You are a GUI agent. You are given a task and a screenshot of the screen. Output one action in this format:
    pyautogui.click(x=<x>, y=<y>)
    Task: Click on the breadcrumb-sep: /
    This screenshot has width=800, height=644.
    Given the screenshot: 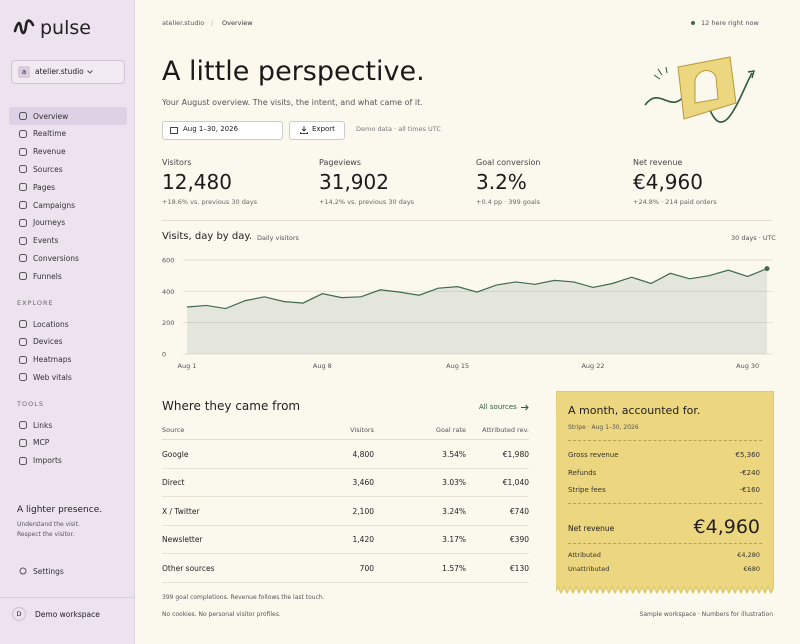 What is the action you would take?
    pyautogui.click(x=212, y=23)
    